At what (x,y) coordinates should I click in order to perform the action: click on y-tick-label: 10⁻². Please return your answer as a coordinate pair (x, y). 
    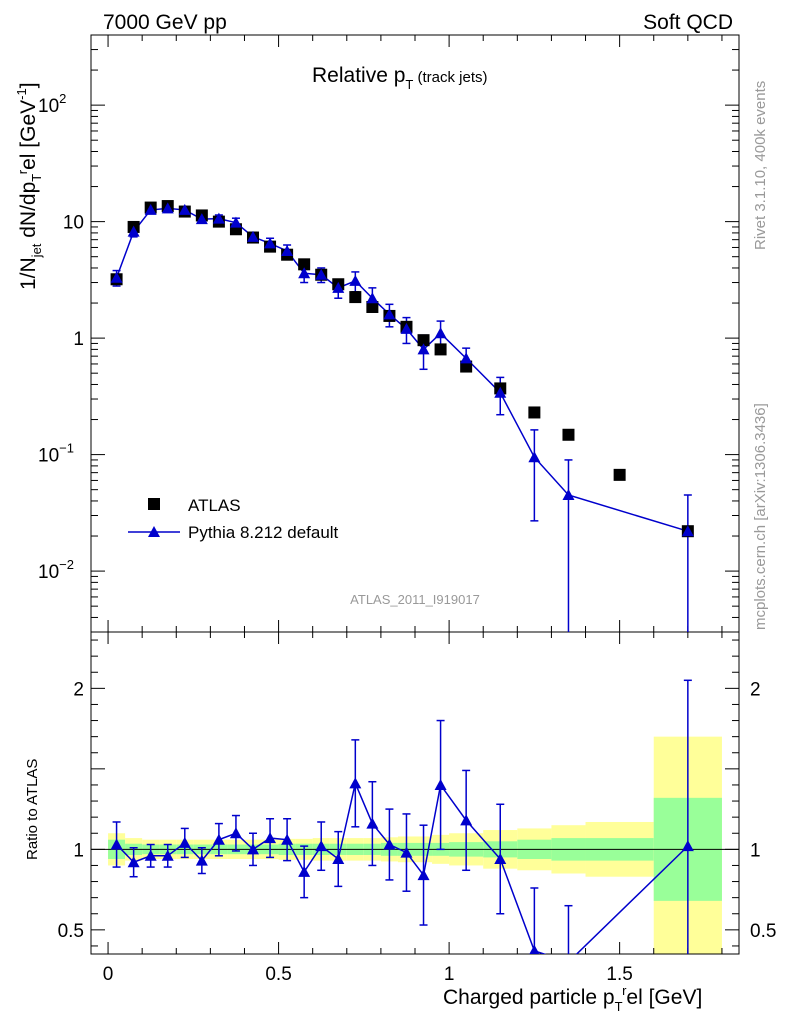
    Looking at the image, I should click on (56, 570).